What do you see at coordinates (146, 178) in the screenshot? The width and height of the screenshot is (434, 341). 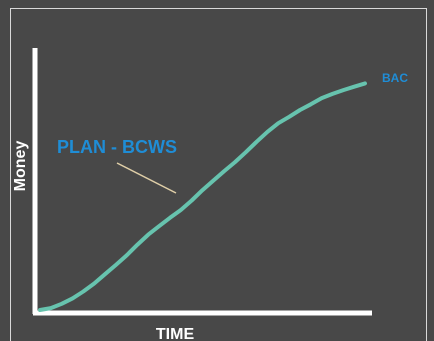 I see `annotation-leader-line` at bounding box center [146, 178].